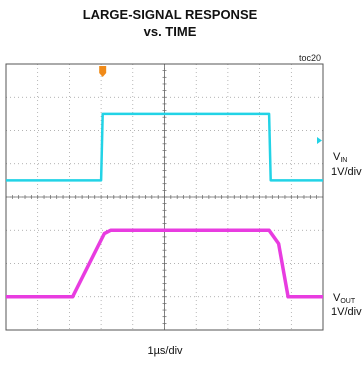 Image resolution: width=362 pixels, height=387 pixels. Describe the element at coordinates (346, 312) in the screenshot. I see `vout-scale-label: 1V/div` at that location.